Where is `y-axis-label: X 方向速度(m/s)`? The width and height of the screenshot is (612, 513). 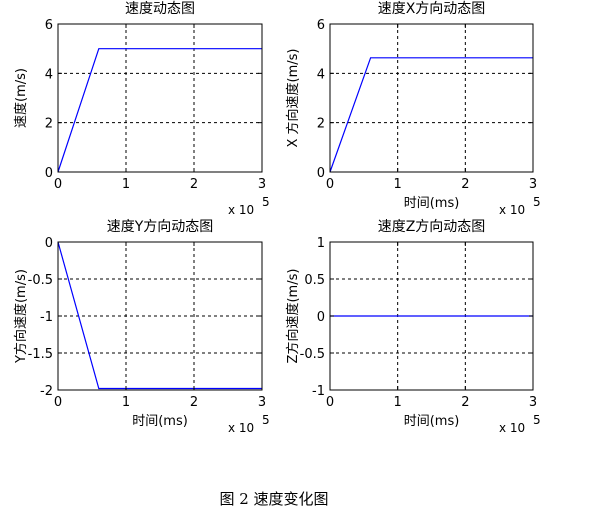
y-axis-label: X 方向速度(m/s) is located at coordinates (293, 98).